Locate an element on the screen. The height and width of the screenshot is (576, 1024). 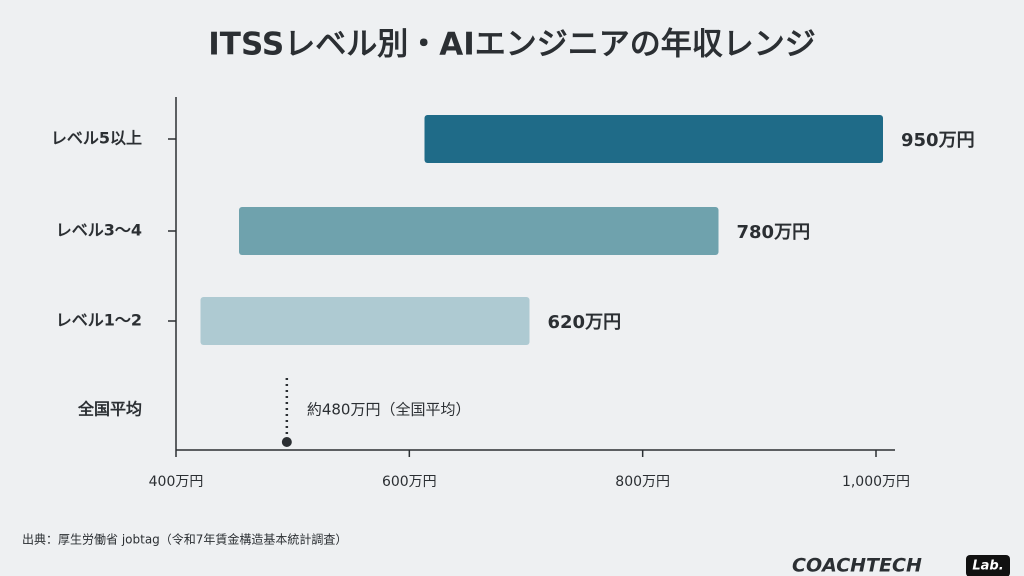
x-tick-label: 800万円 is located at coordinates (642, 482).